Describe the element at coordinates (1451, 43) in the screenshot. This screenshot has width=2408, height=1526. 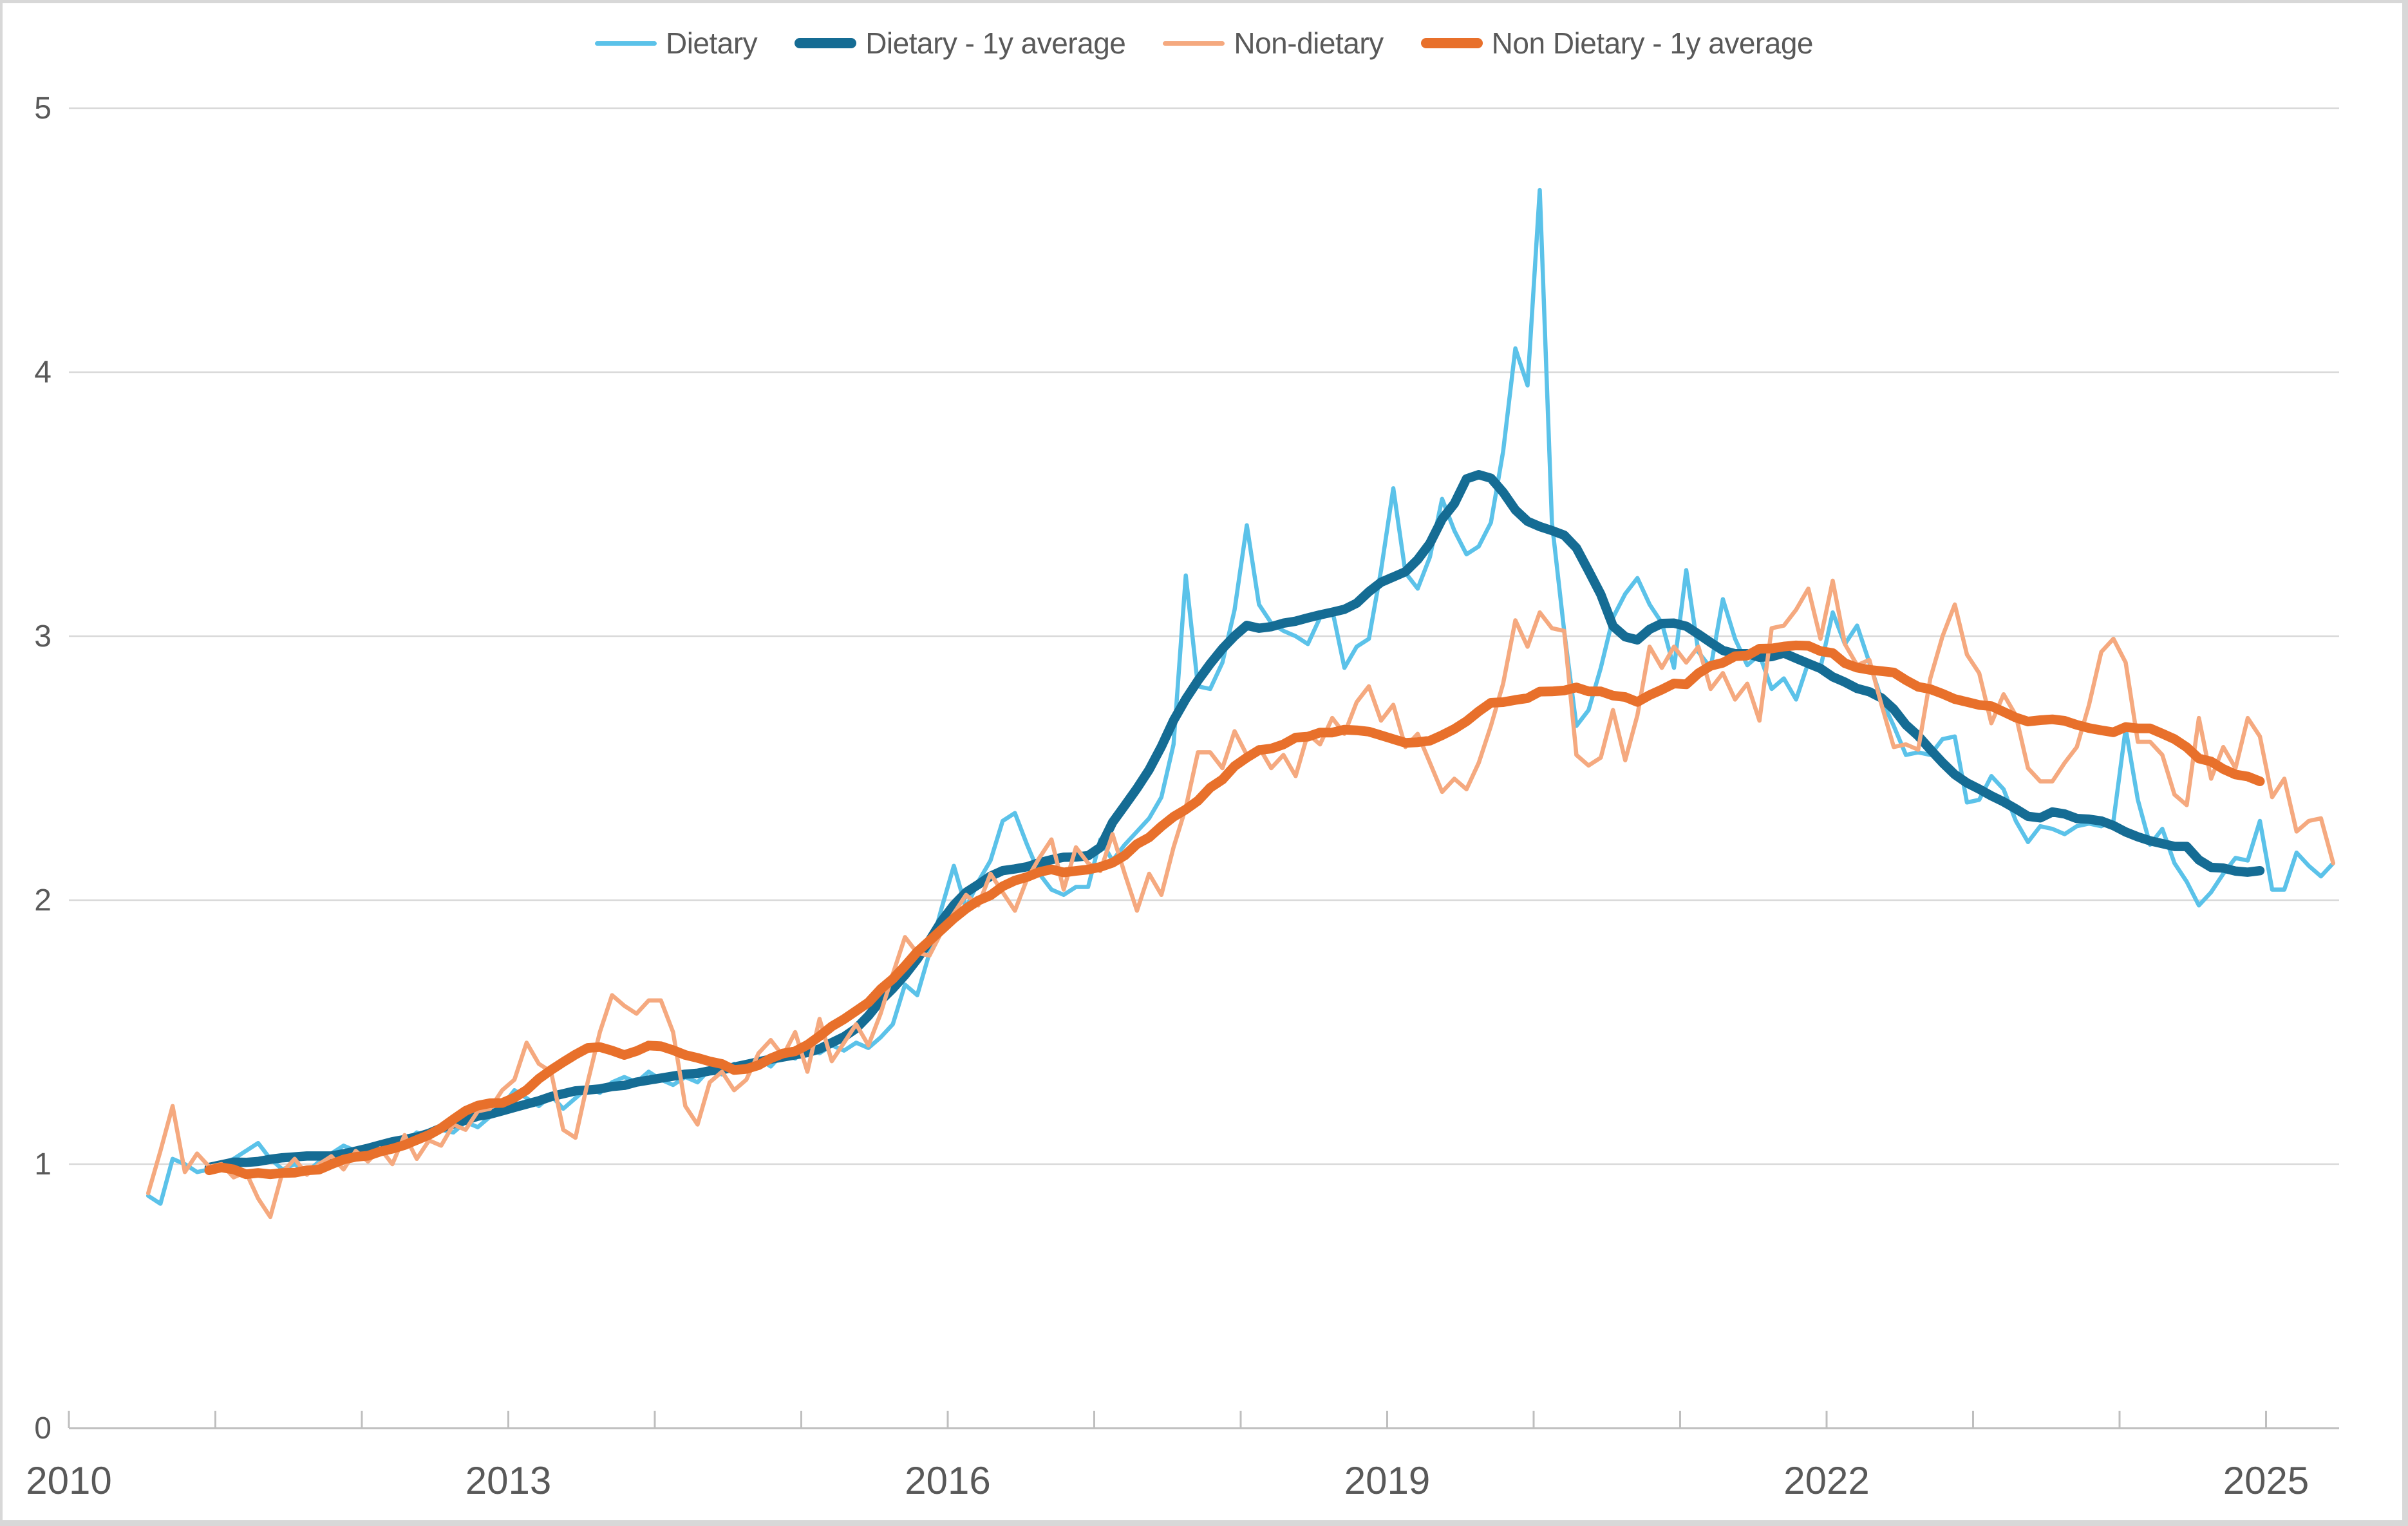
I see `non-dietary-avg-line-swatch` at that location.